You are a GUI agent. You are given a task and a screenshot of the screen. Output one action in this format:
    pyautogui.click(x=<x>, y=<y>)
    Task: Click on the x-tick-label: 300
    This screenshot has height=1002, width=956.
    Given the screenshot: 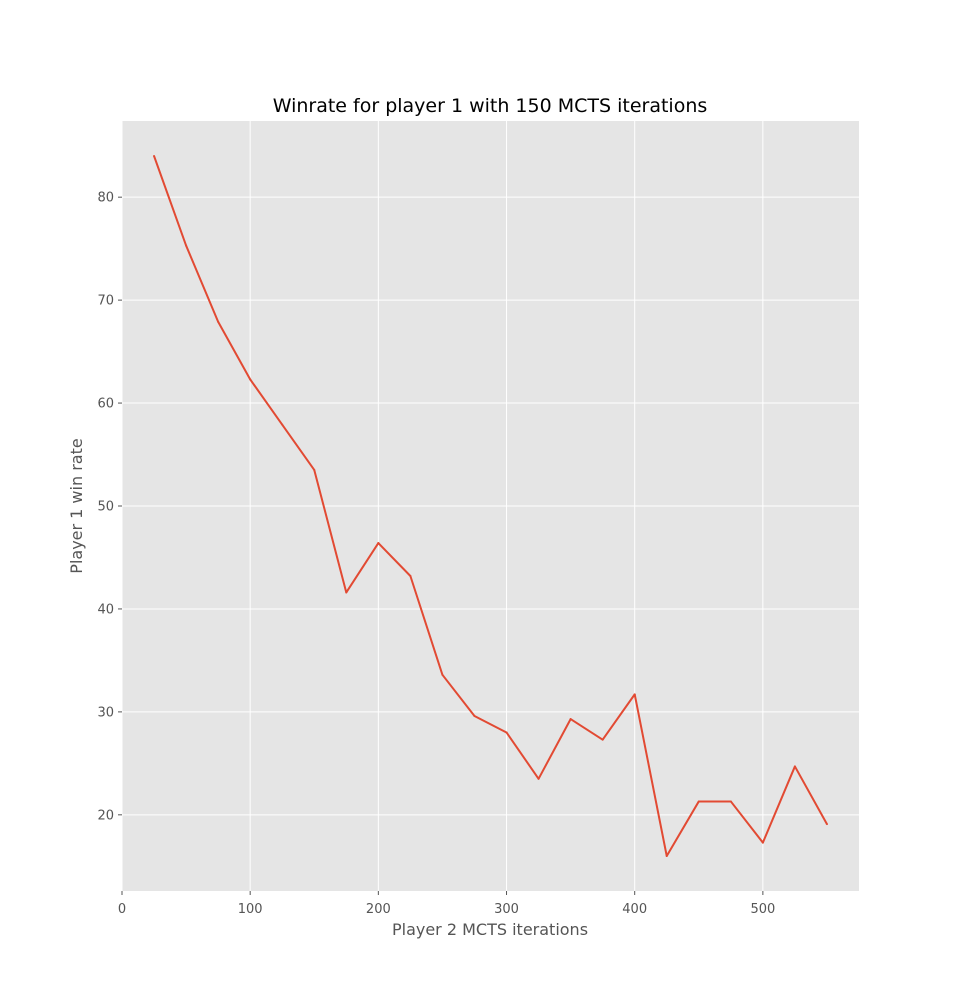 What is the action you would take?
    pyautogui.click(x=506, y=909)
    